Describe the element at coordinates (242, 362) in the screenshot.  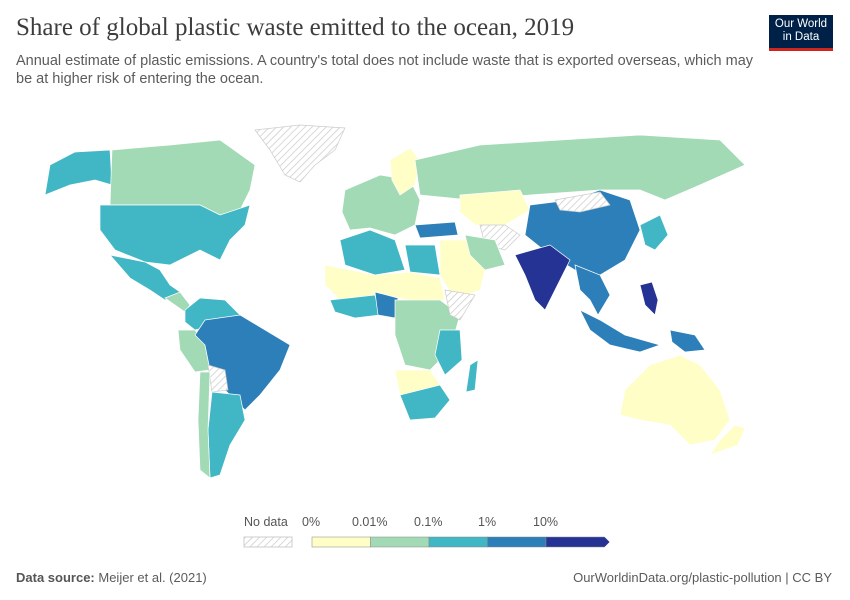
I see `region-brazil` at that location.